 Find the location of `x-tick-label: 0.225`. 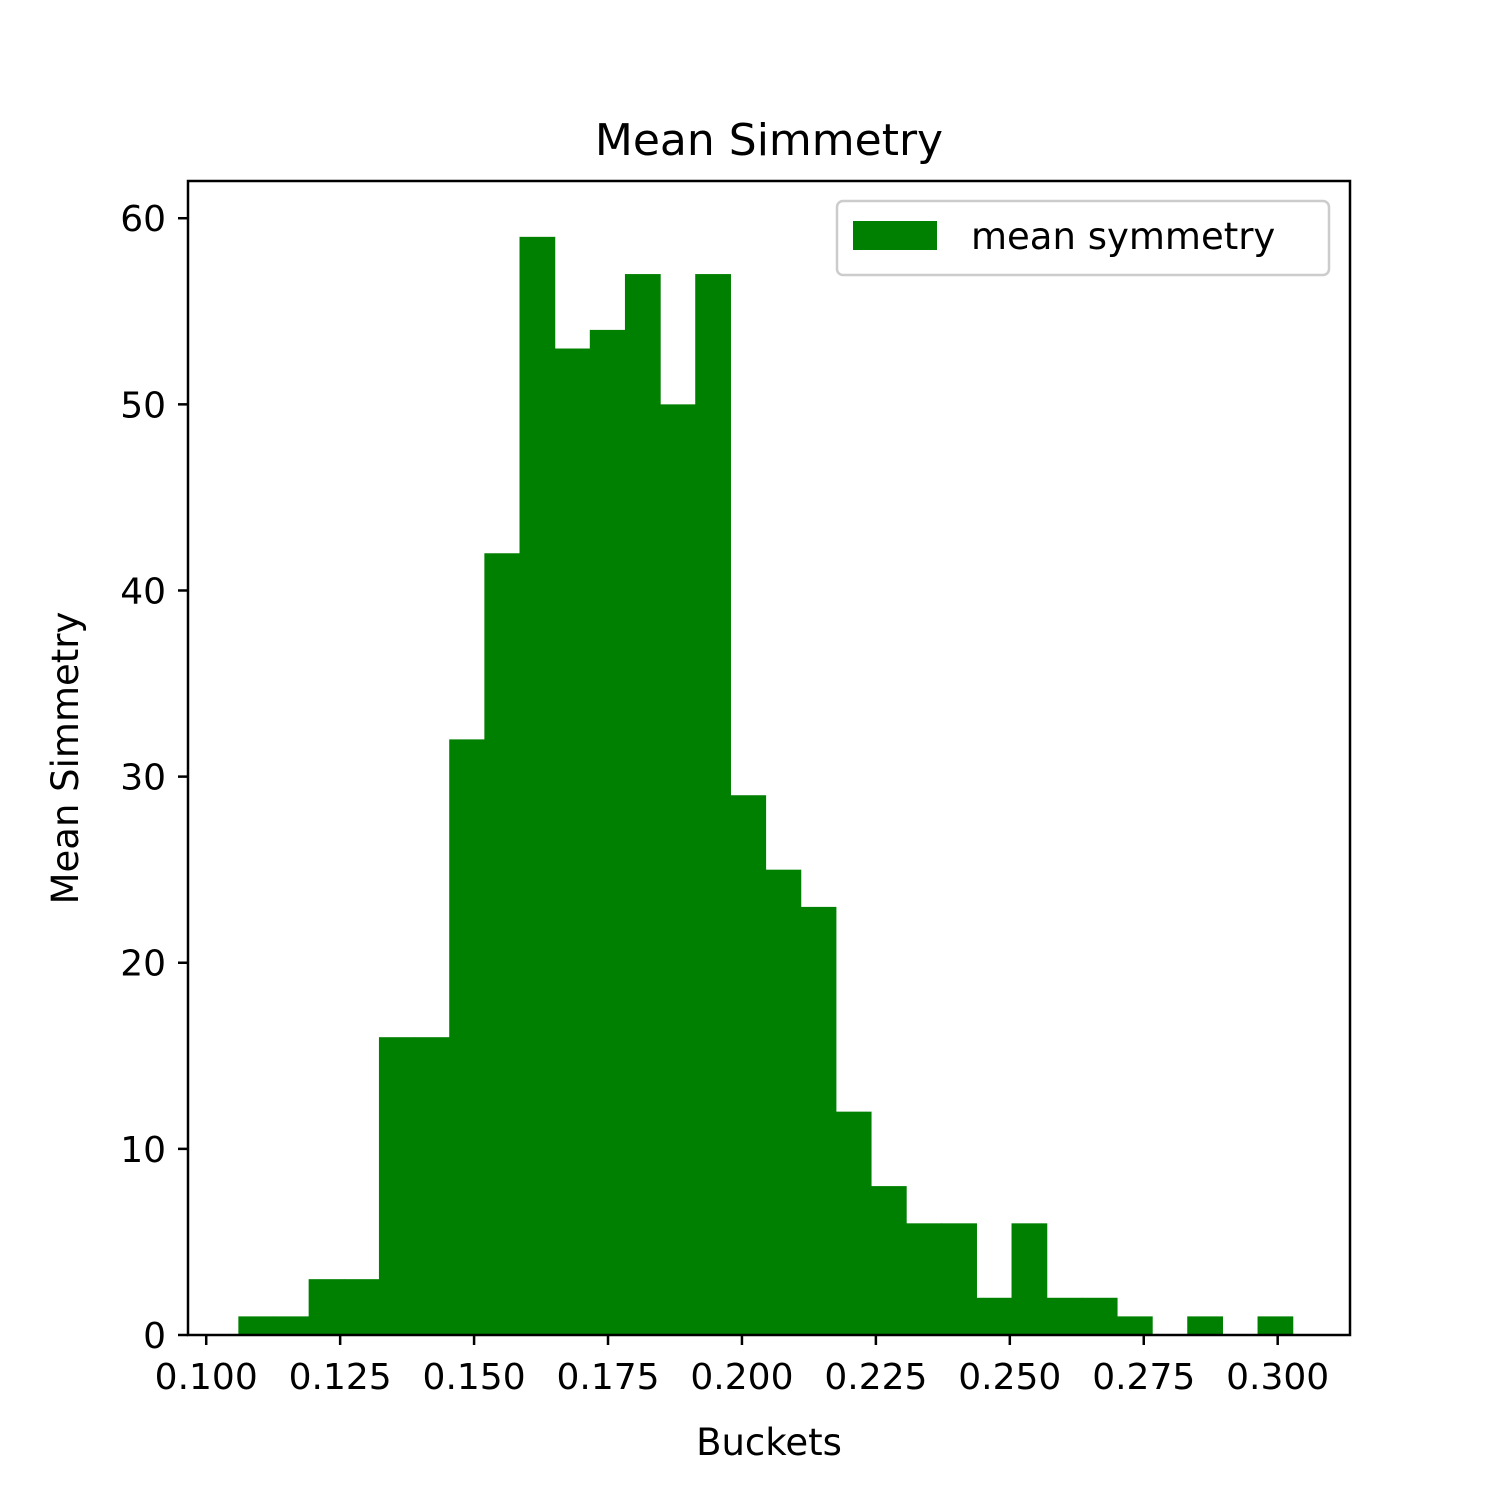

x-tick-label: 0.225 is located at coordinates (875, 1377).